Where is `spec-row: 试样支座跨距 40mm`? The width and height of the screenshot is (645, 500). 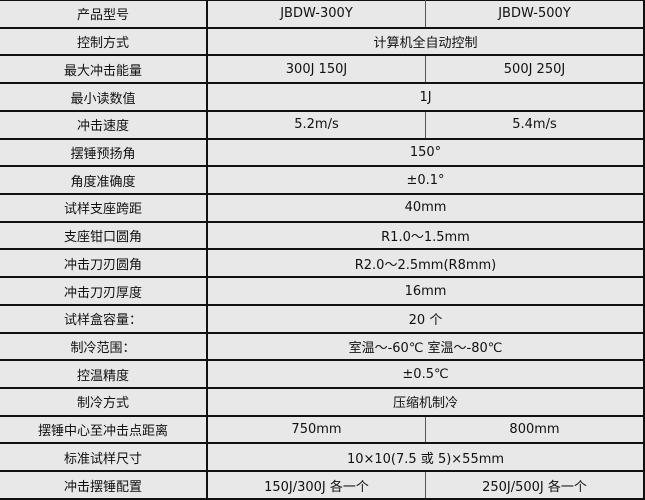 spec-row: 试样支座跨距 40mm is located at coordinates (322, 208).